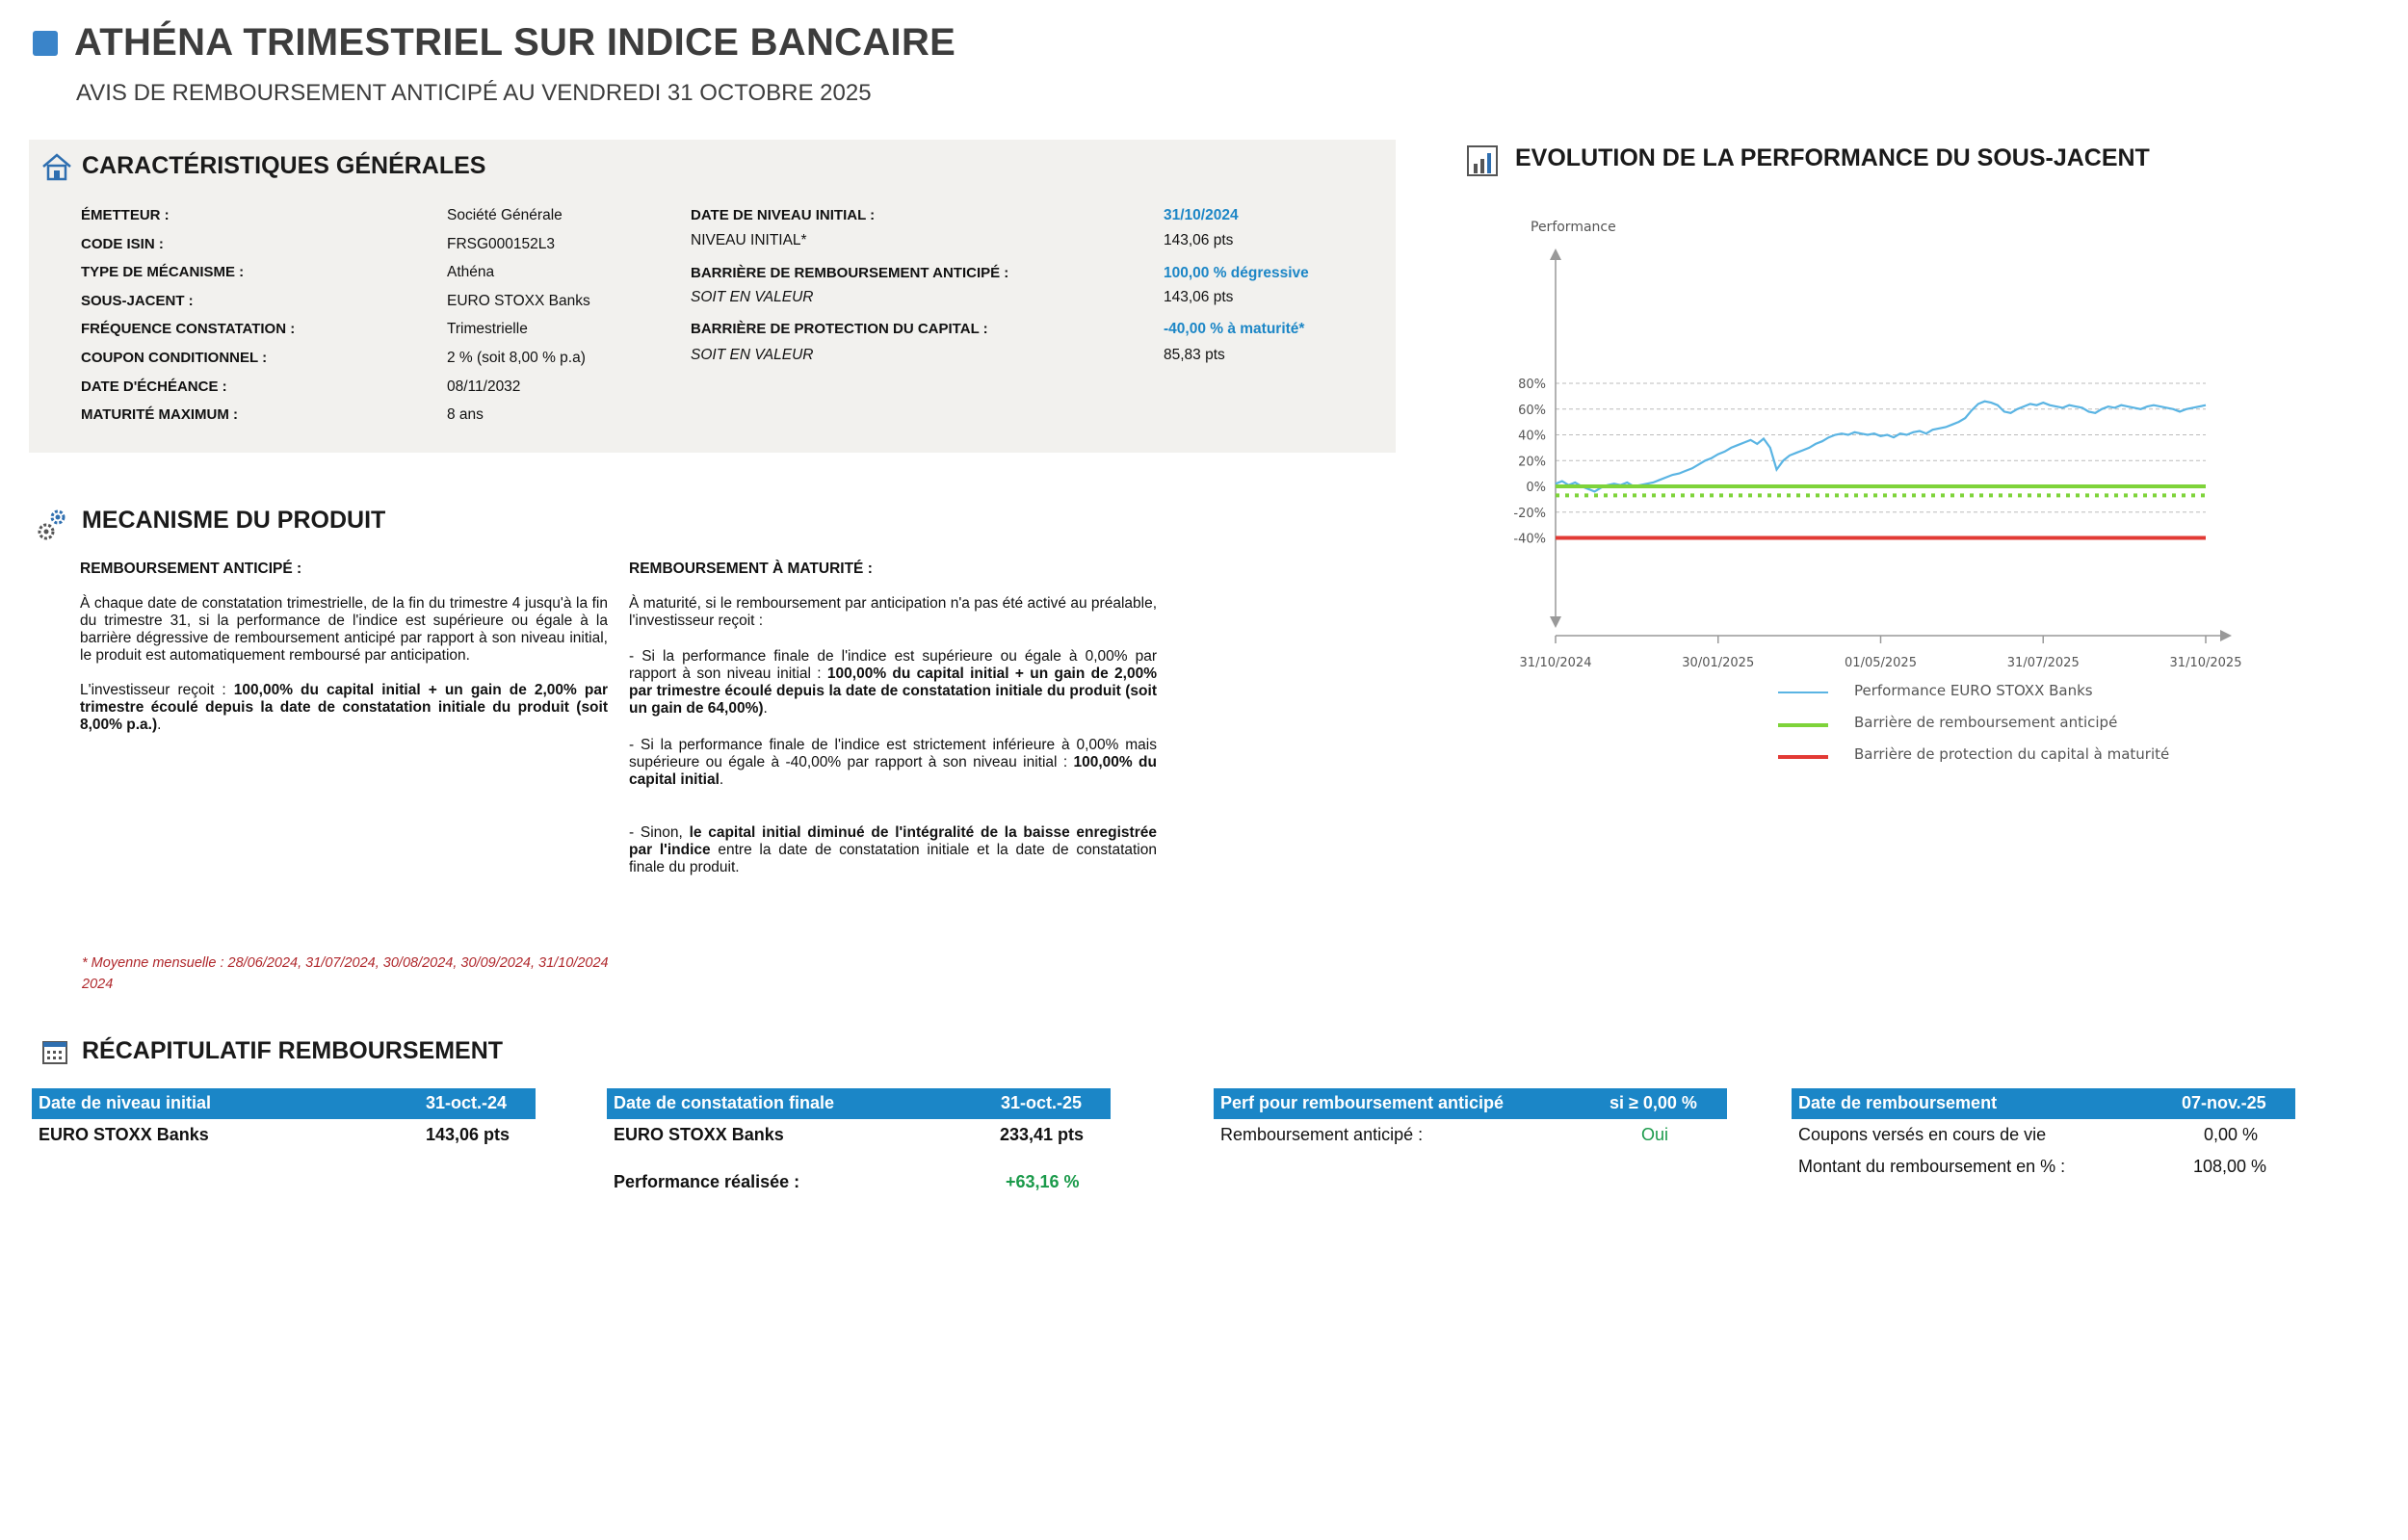 This screenshot has height=1540, width=2408. Describe the element at coordinates (1532, 437) in the screenshot. I see `y-tick-label: 40%` at that location.